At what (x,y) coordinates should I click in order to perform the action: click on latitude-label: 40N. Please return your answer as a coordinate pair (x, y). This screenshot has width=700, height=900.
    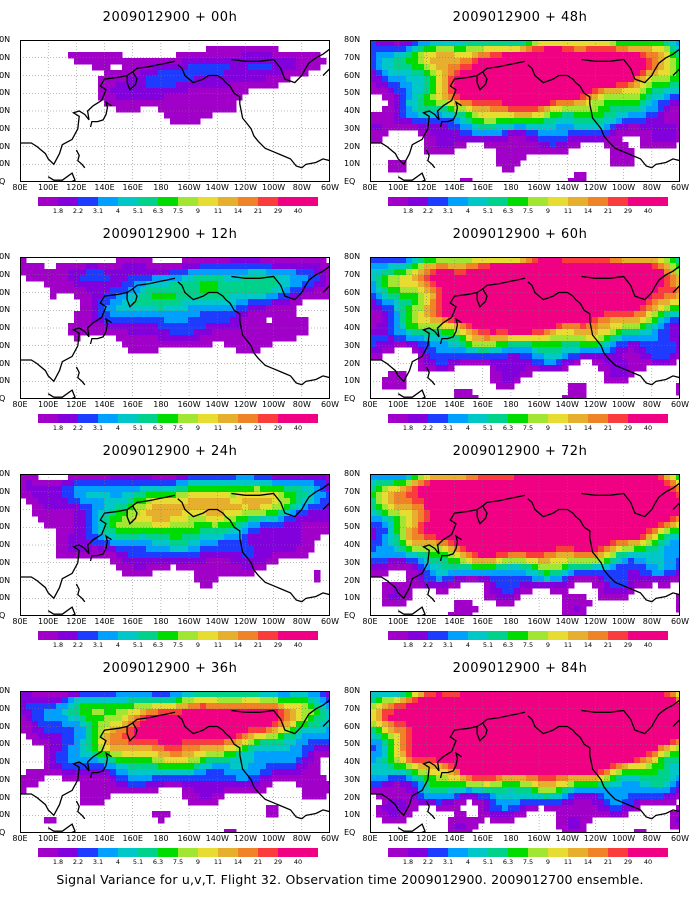
    Looking at the image, I should click on (5, 327).